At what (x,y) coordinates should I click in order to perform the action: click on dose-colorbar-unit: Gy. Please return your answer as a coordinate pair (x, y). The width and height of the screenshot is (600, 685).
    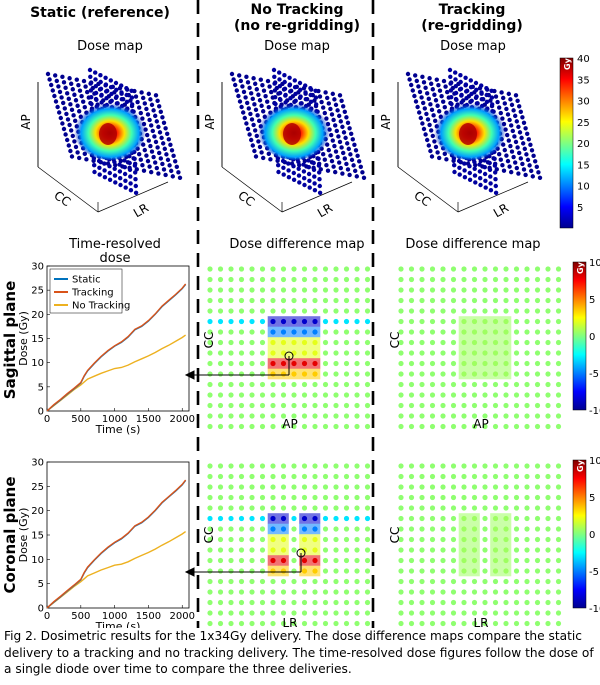
    Looking at the image, I should click on (567, 63).